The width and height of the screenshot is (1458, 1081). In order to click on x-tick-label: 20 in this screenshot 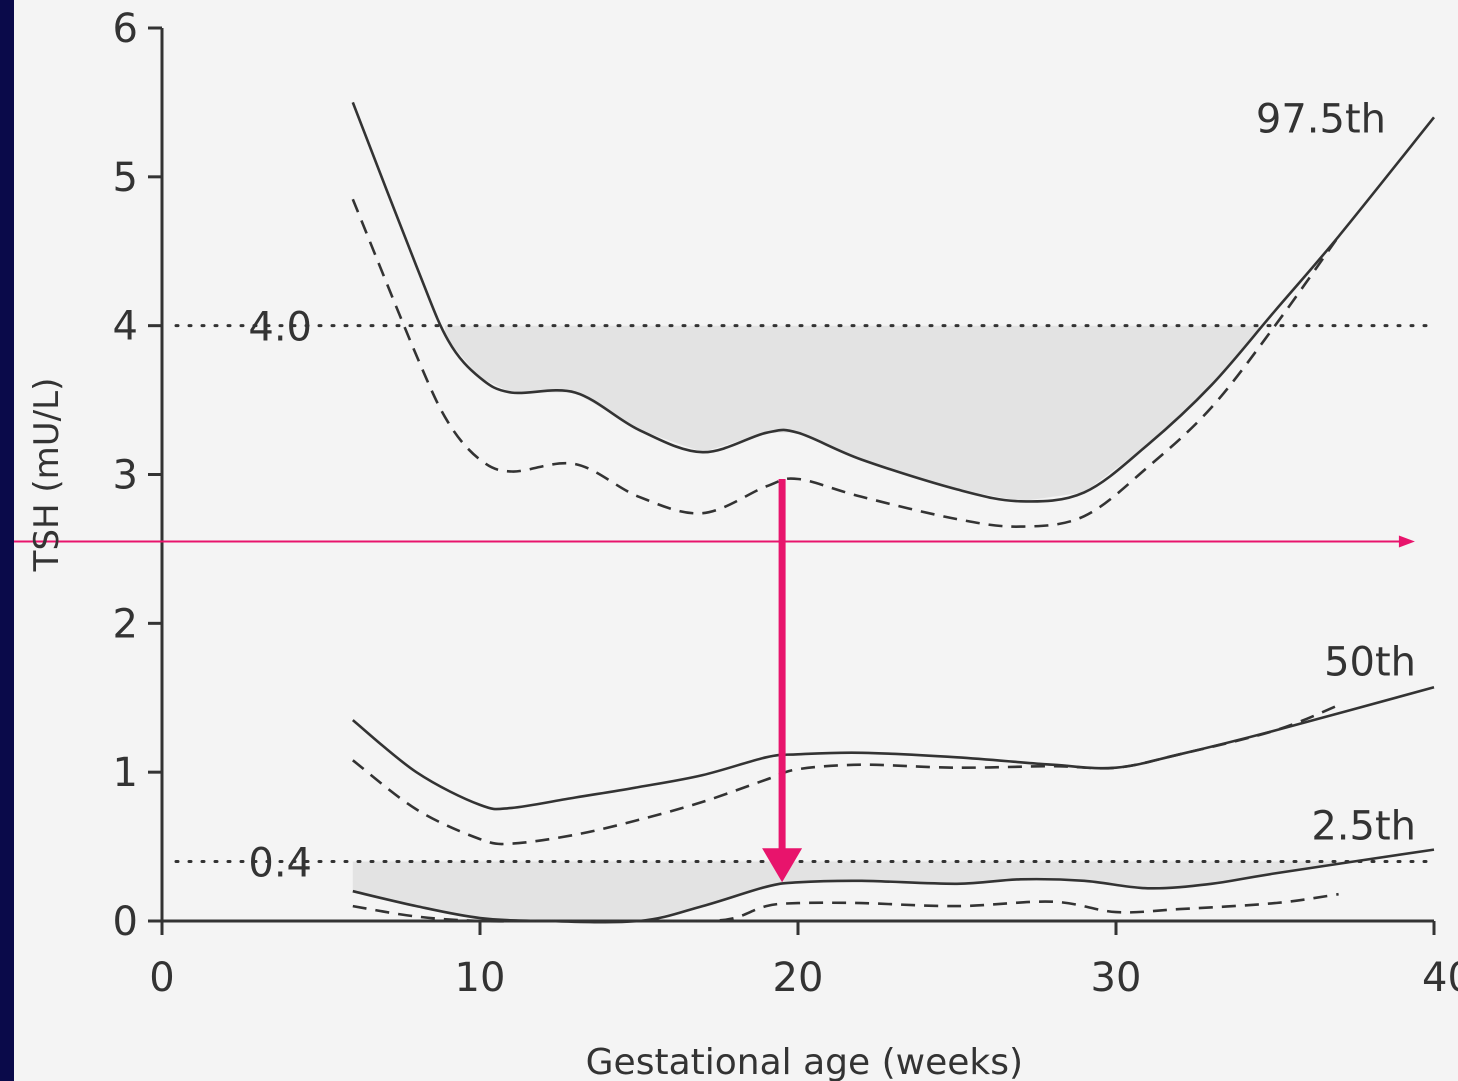, I will do `click(798, 978)`.